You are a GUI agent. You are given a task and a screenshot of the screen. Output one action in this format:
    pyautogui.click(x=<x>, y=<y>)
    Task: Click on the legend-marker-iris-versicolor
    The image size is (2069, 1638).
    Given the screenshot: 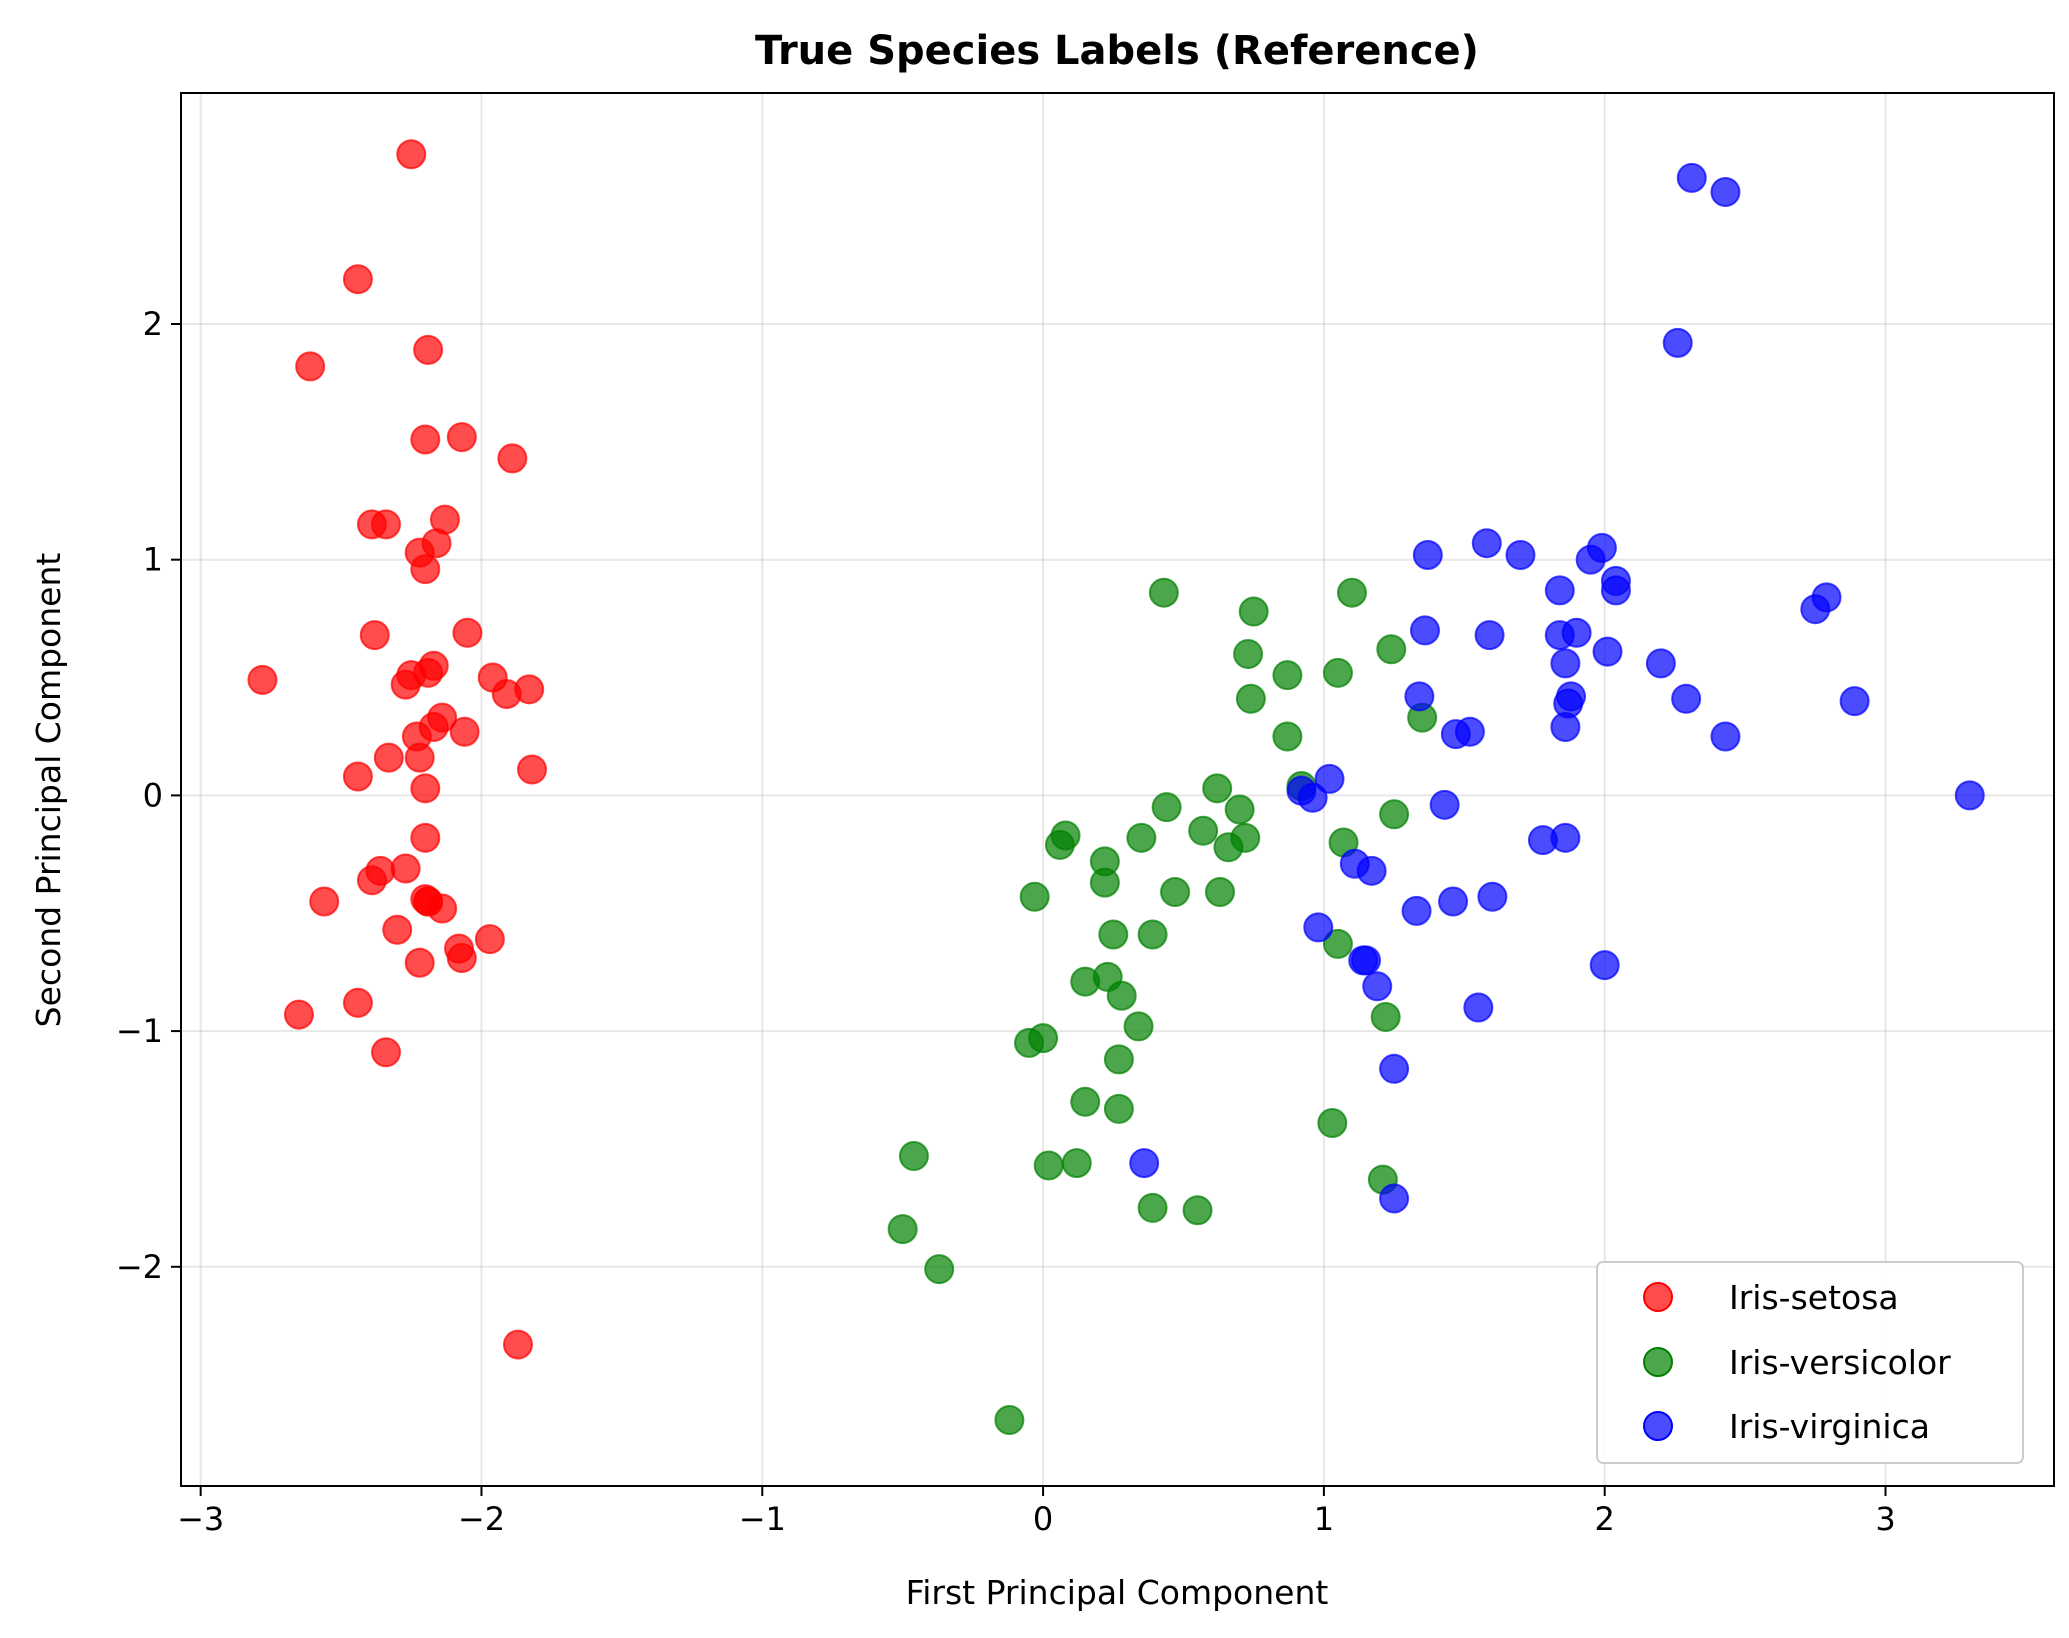 What is the action you would take?
    pyautogui.click(x=1658, y=1362)
    